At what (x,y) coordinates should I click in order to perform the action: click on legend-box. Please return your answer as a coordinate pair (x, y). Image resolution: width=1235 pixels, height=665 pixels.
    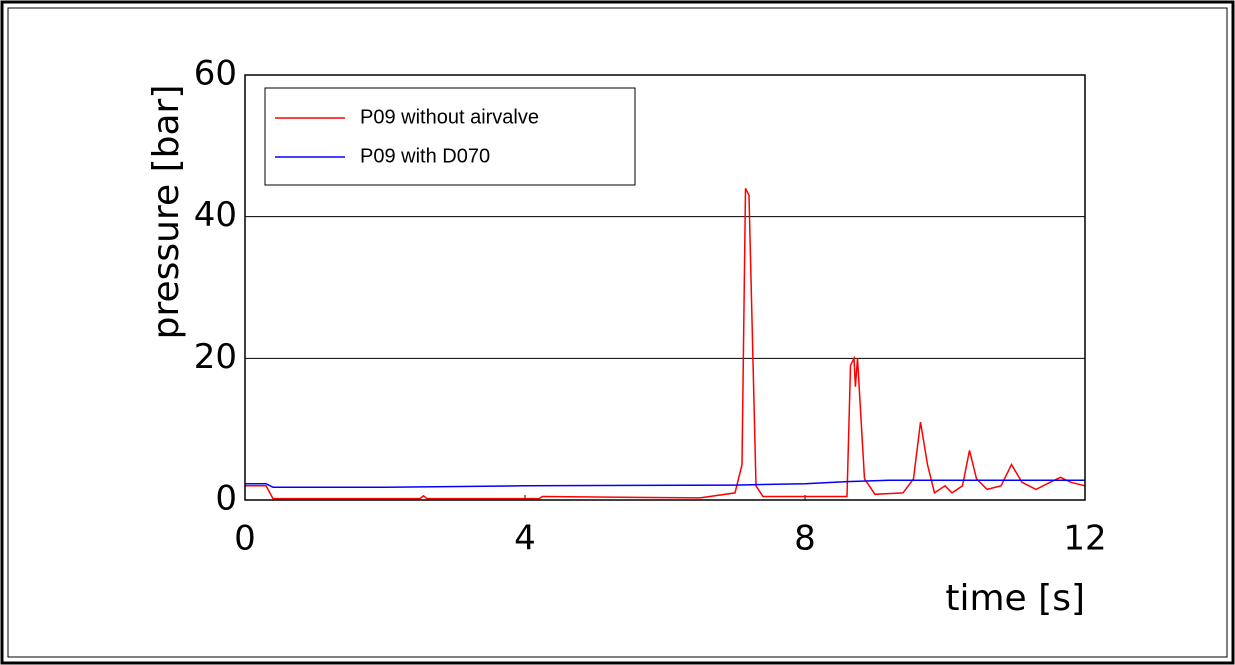
    Looking at the image, I should click on (450, 136).